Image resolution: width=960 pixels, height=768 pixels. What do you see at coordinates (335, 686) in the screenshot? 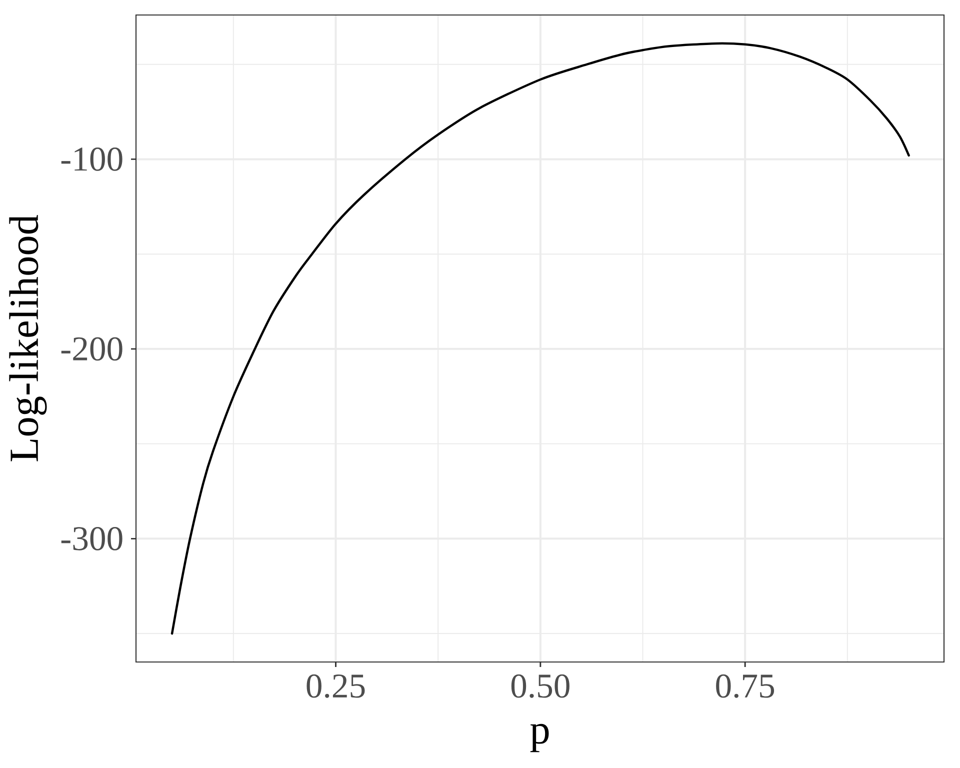
I see `x-tick-label: 0.25` at bounding box center [335, 686].